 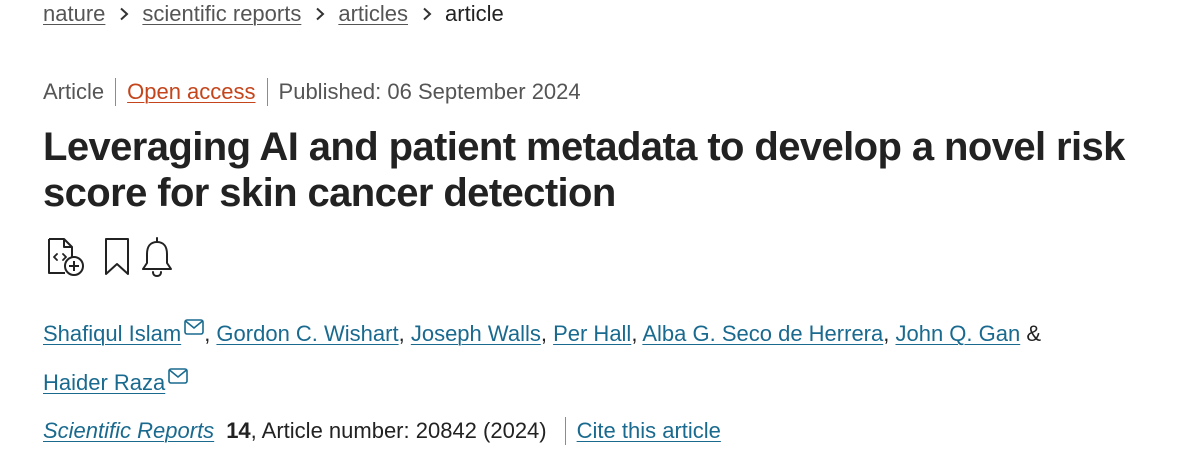 I want to click on file-code-plus-icon, so click(x=65, y=257).